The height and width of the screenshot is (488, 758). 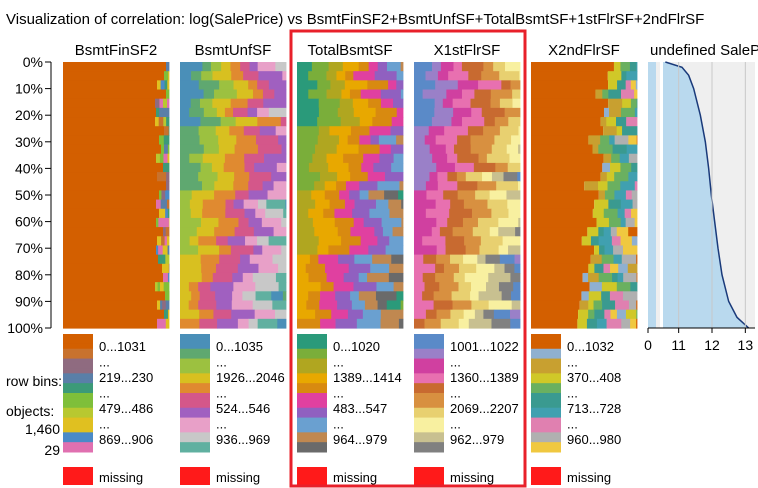 What do you see at coordinates (704, 50) in the screenshot?
I see `saleprice-header: undefined SalePrice` at bounding box center [704, 50].